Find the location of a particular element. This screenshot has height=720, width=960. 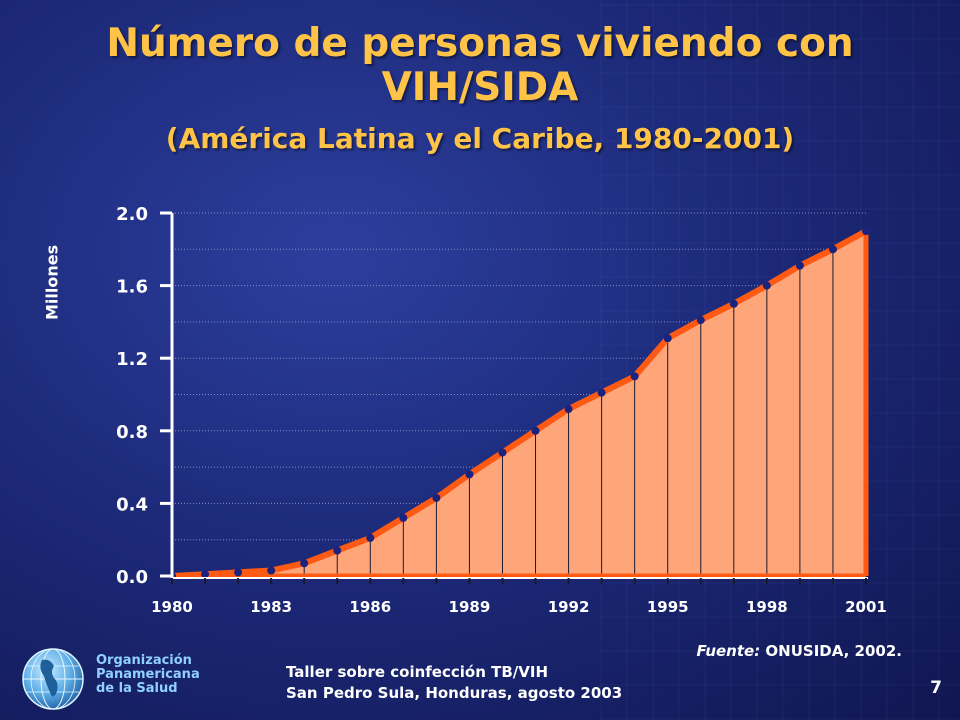

x-tick-label: 1989 is located at coordinates (470, 607).